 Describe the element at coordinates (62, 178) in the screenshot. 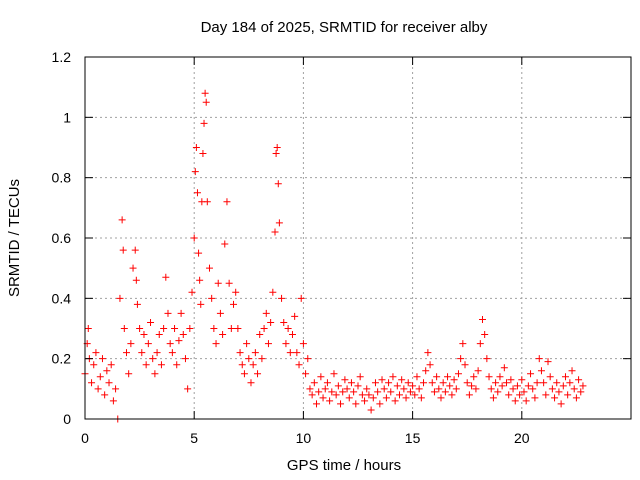

I see `y-tick-label: 0.8` at that location.